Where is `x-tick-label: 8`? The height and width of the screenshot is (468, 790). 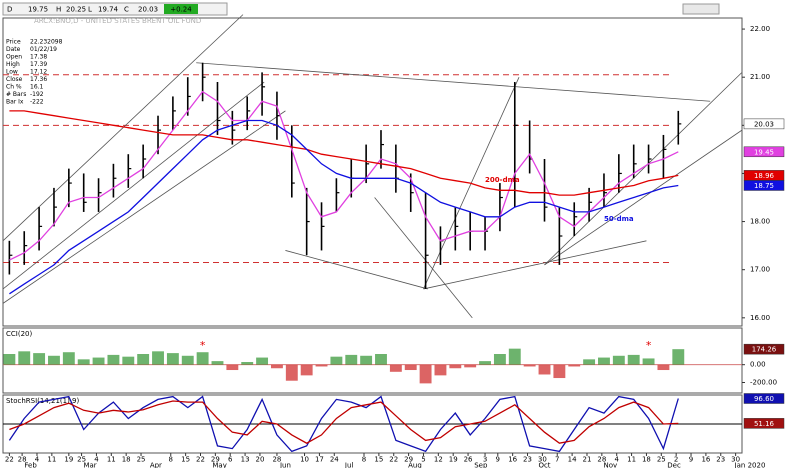
x-tick-label: 8 is located at coordinates (364, 460).